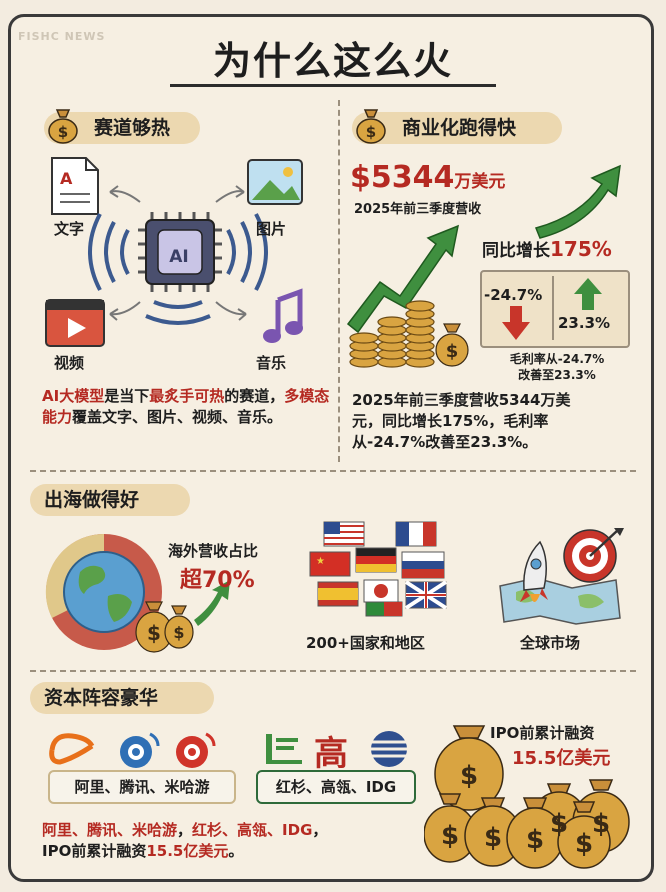 Image resolution: width=666 pixels, height=892 pixels. What do you see at coordinates (75, 186) in the screenshot?
I see `document-icon: A` at bounding box center [75, 186].